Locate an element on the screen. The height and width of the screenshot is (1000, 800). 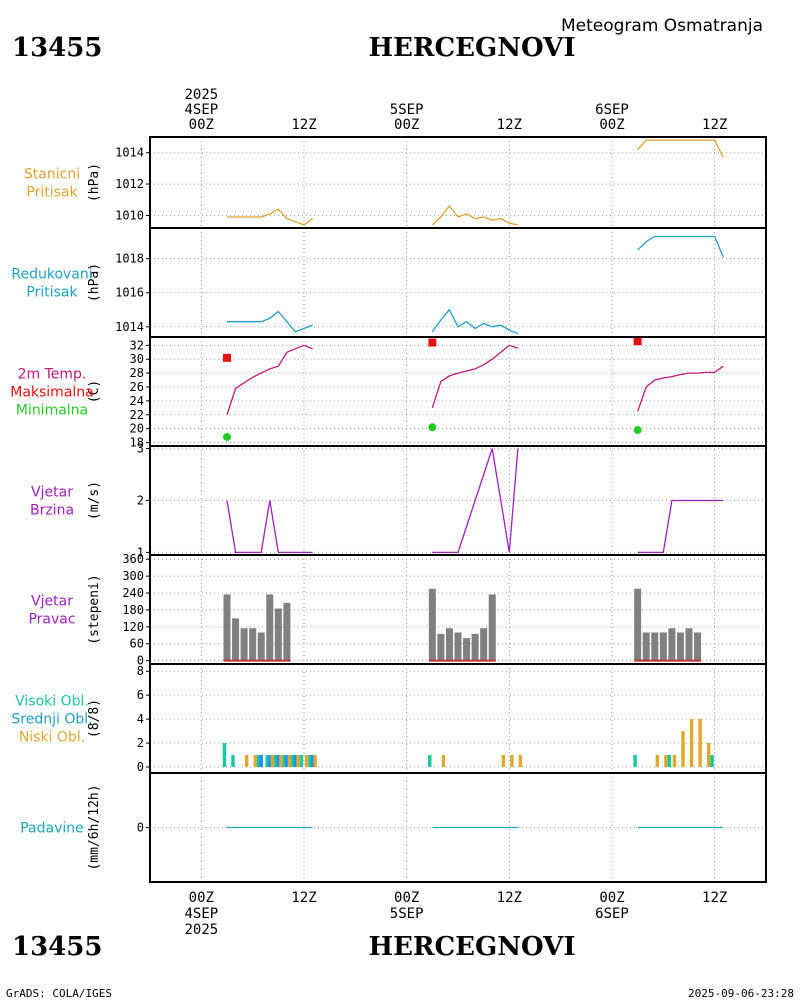
time-label-bottom: 6SEP is located at coordinates (612, 914).